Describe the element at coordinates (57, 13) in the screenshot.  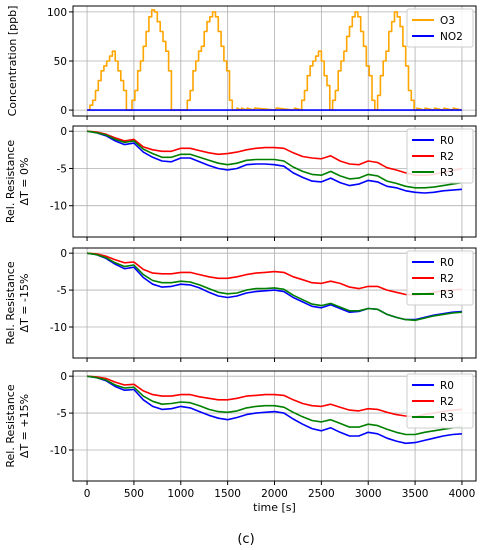
I see `y-tick-label: 100` at that location.